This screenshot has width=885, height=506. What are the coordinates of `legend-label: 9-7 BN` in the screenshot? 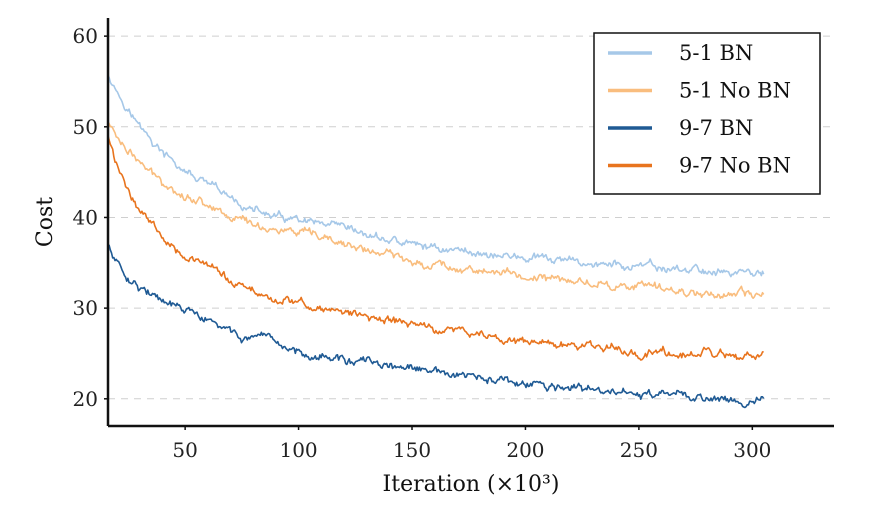 It's located at (716, 128).